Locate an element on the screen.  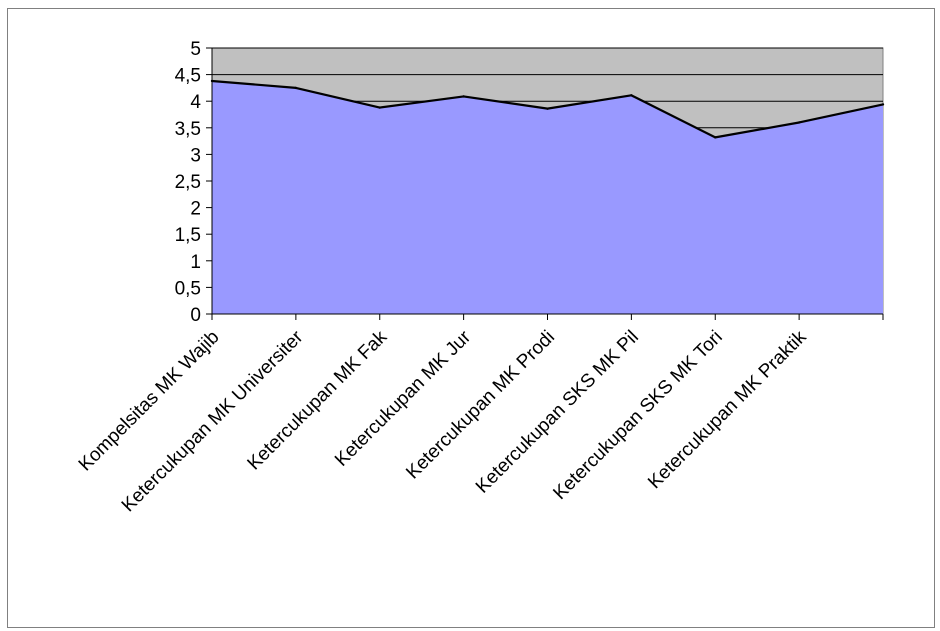
x-tick-label: Ketercukupan SKS MK Pil is located at coordinates (557, 412).